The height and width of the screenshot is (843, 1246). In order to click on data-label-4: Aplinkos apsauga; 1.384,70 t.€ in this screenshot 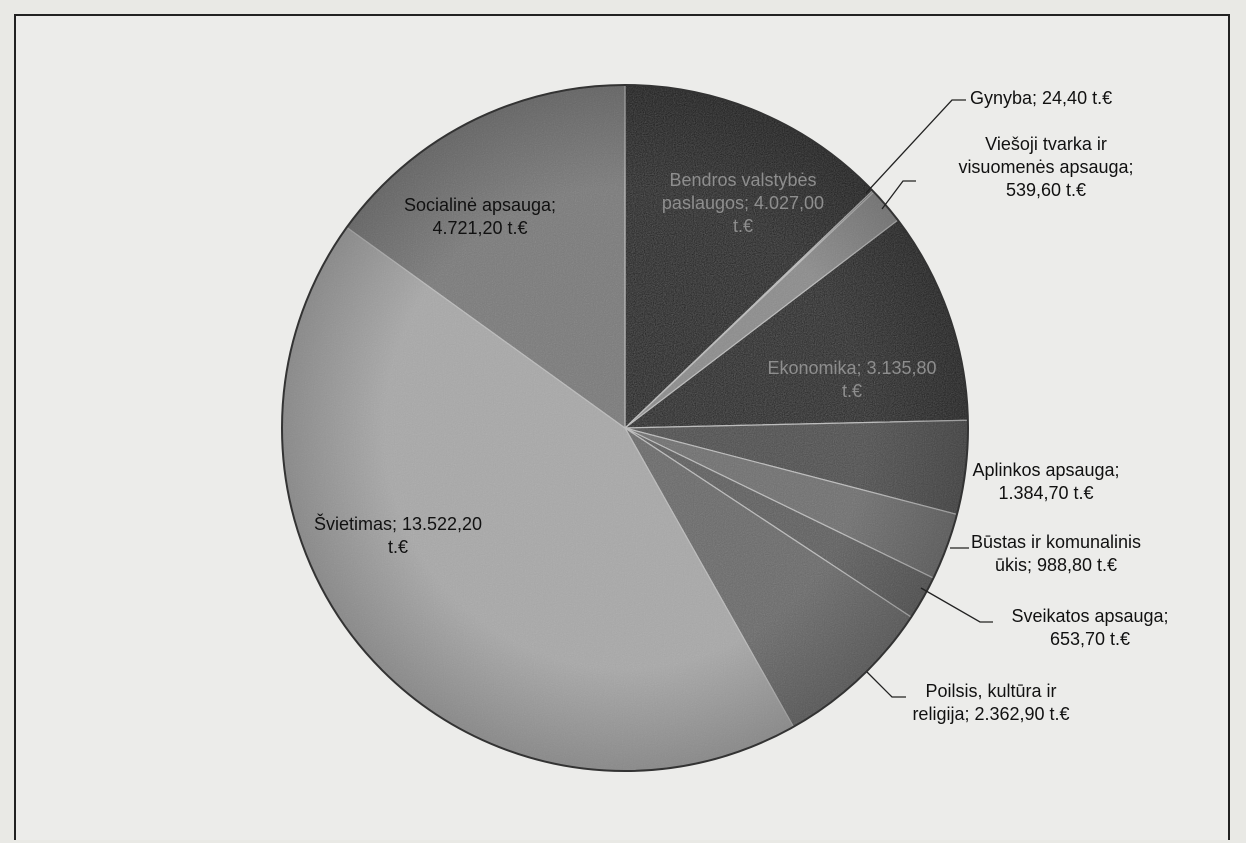, I will do `click(1045, 481)`.